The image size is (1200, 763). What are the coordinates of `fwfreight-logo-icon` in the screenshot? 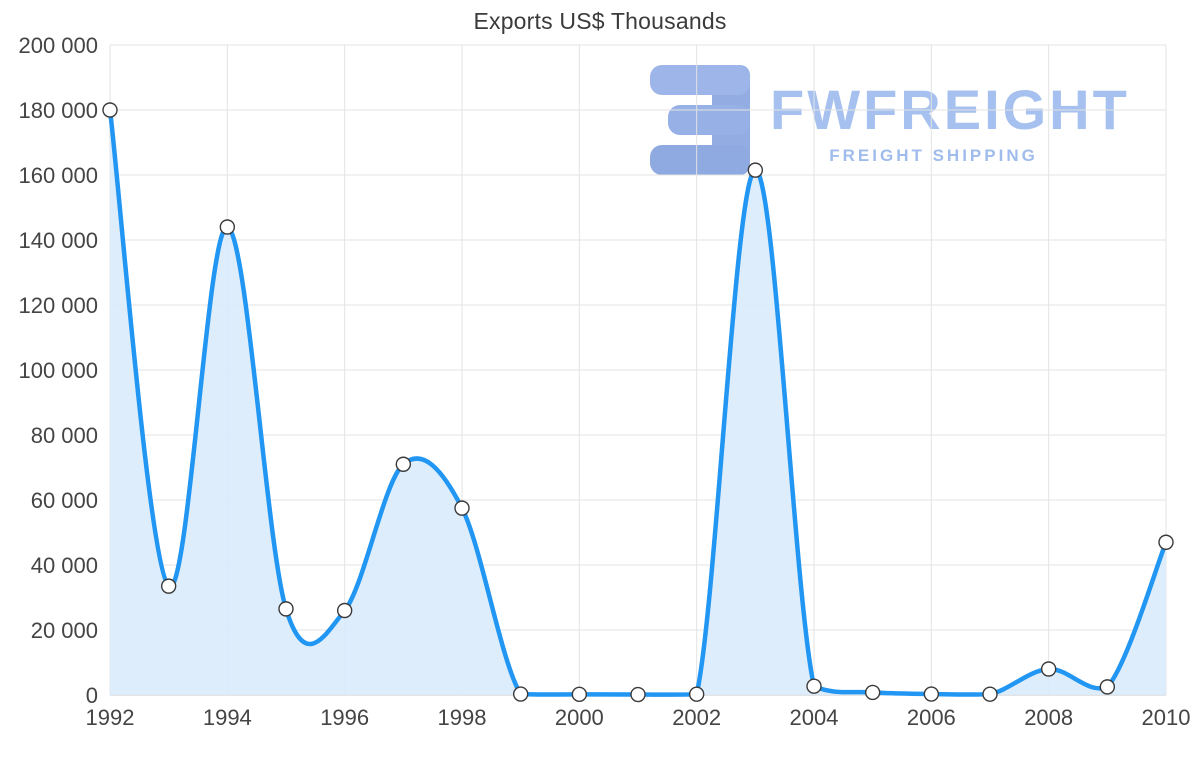 It's located at (700, 120).